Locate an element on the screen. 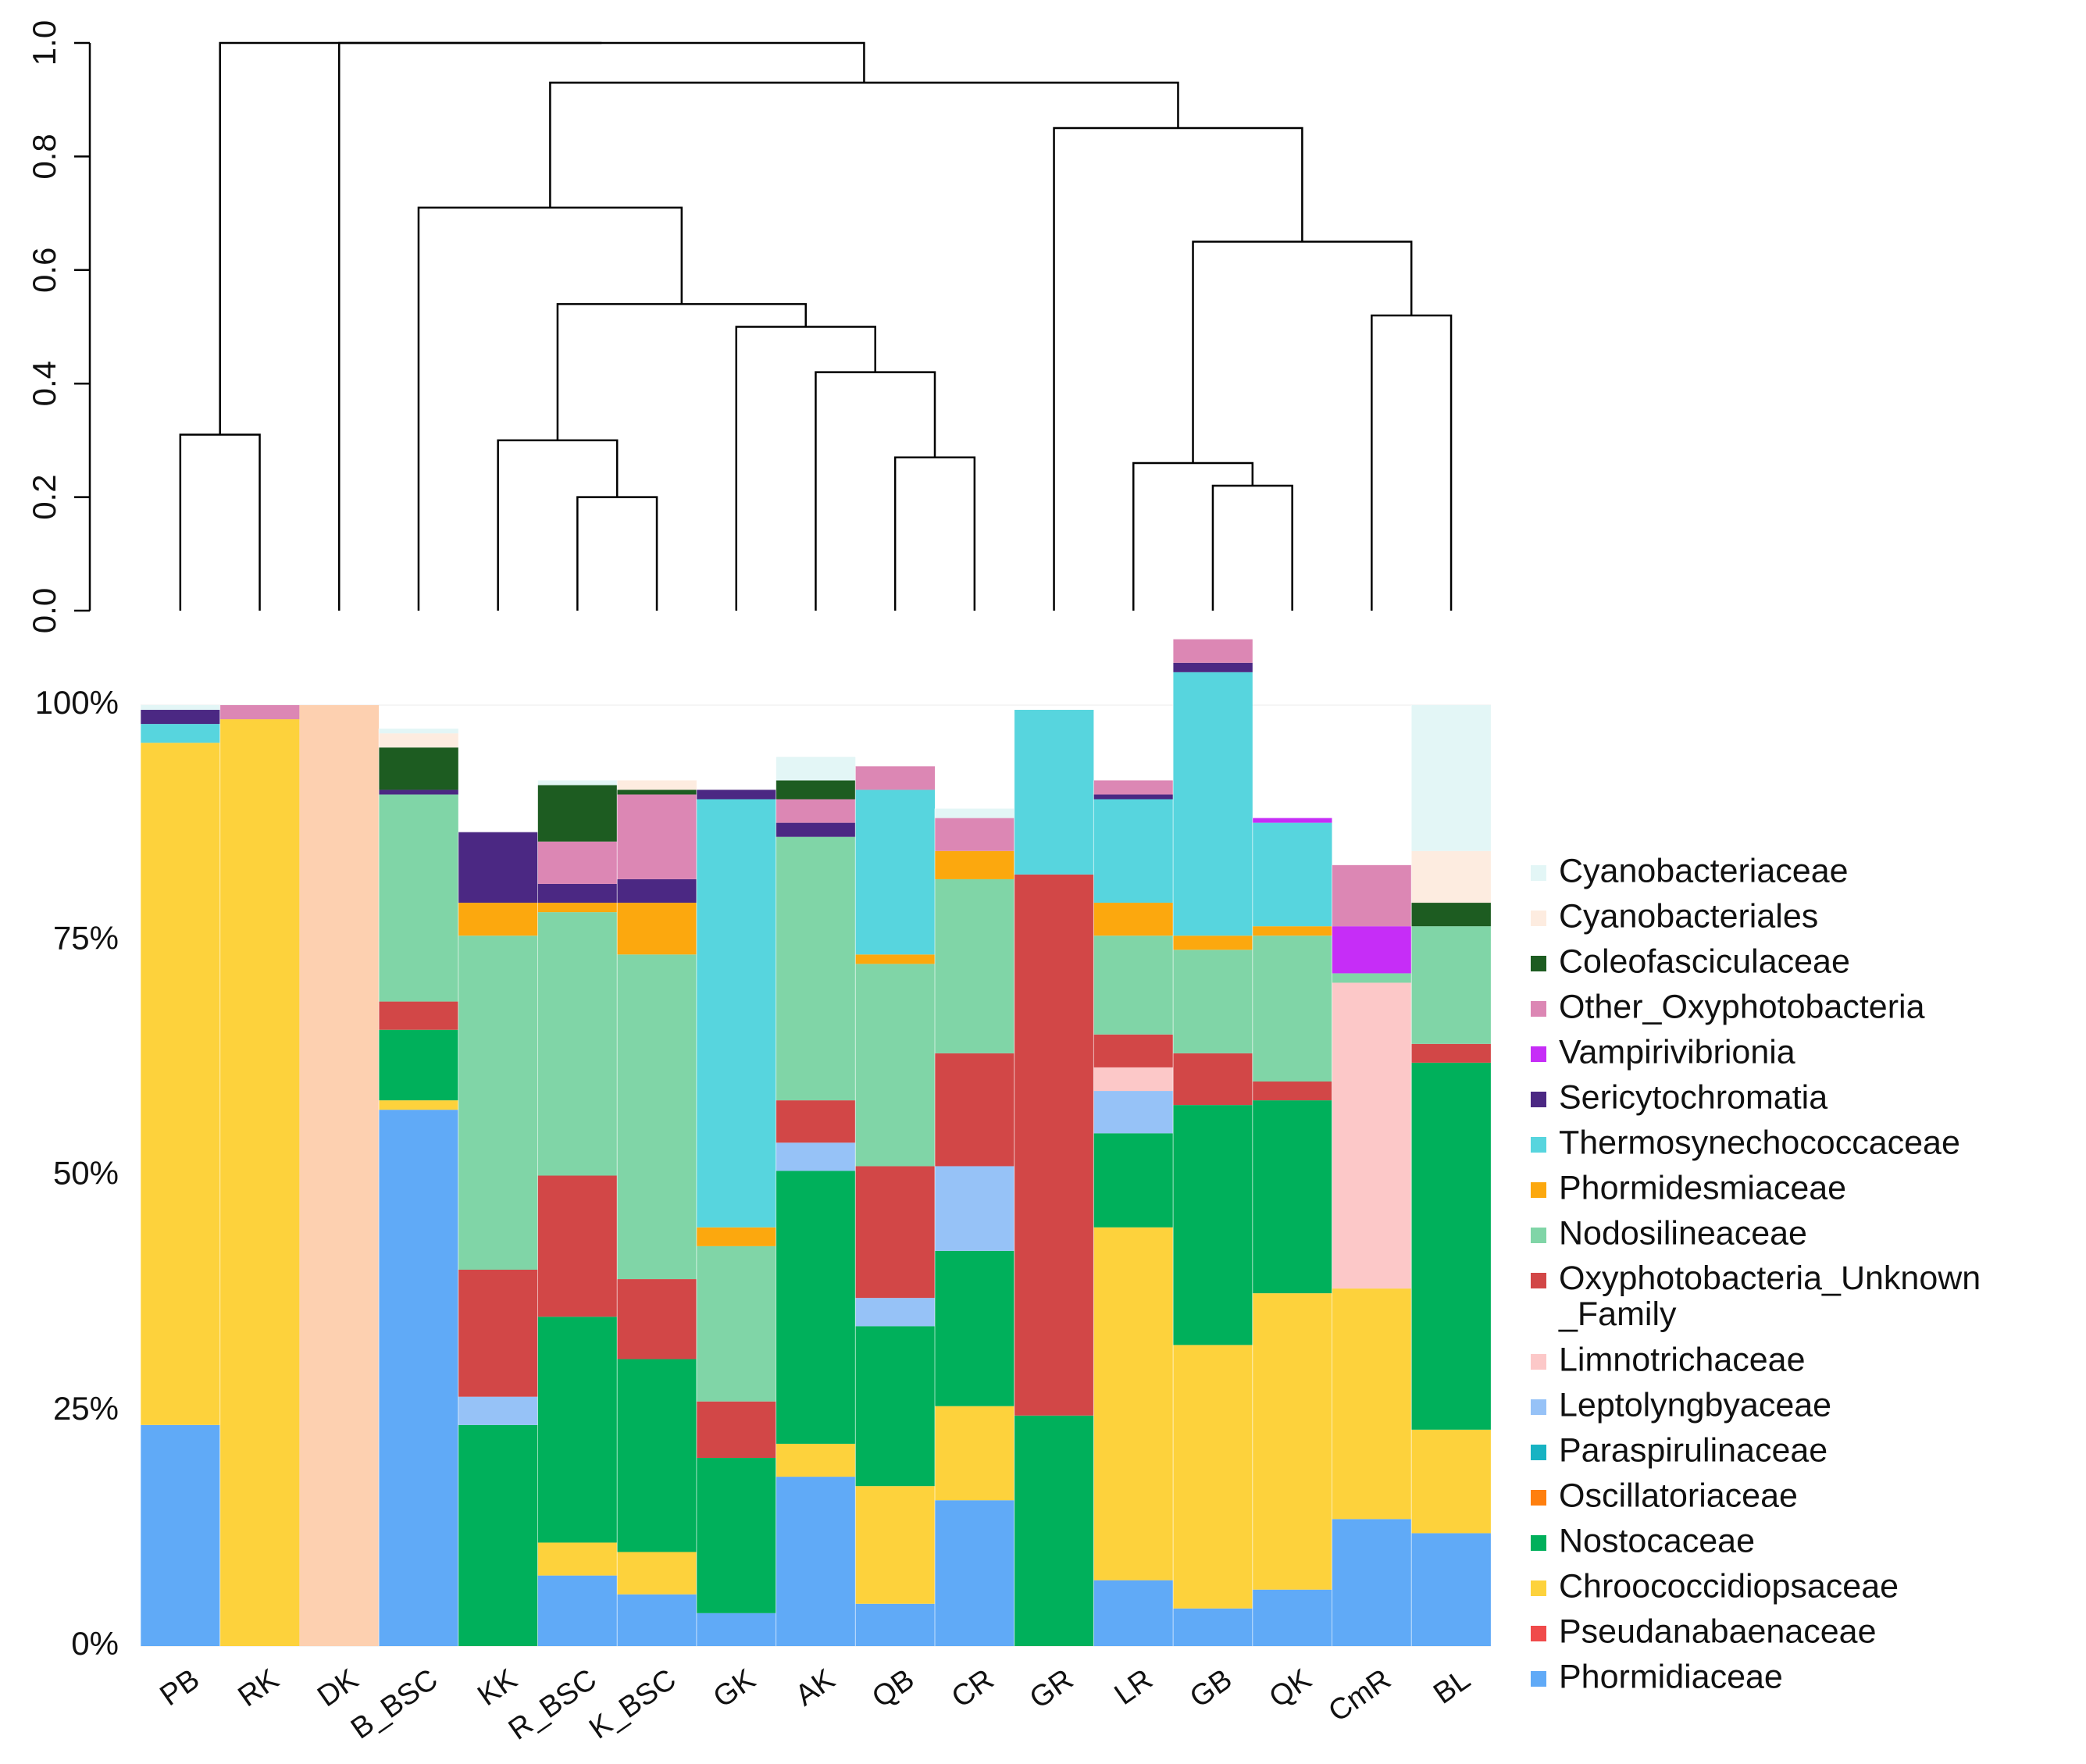 The image size is (2086, 1764). legend-swatch-Paraspirulinaceae is located at coordinates (1538, 1452).